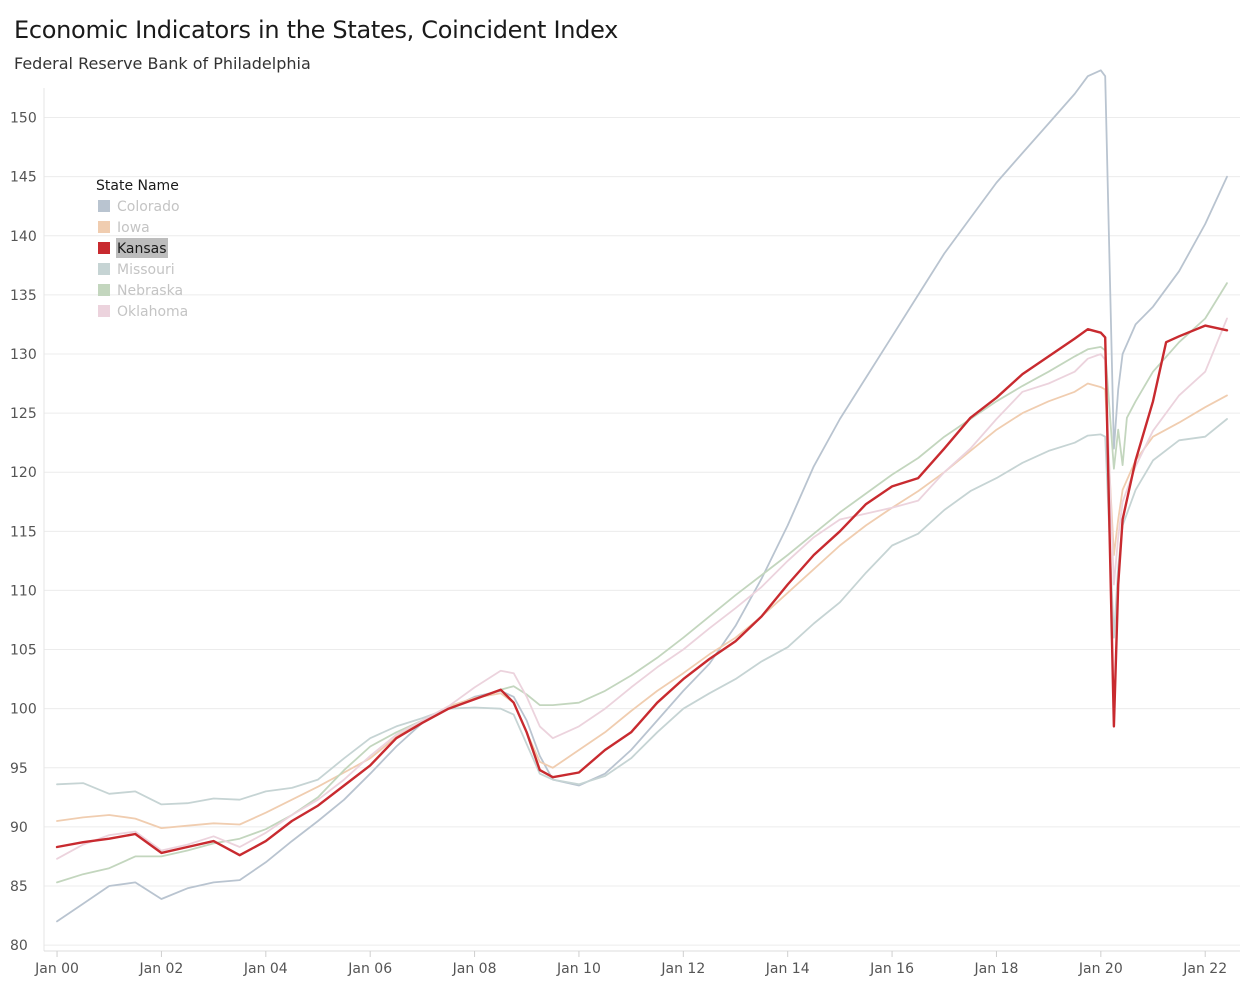  What do you see at coordinates (891, 969) in the screenshot?
I see `x-tick-label: Jan 16` at bounding box center [891, 969].